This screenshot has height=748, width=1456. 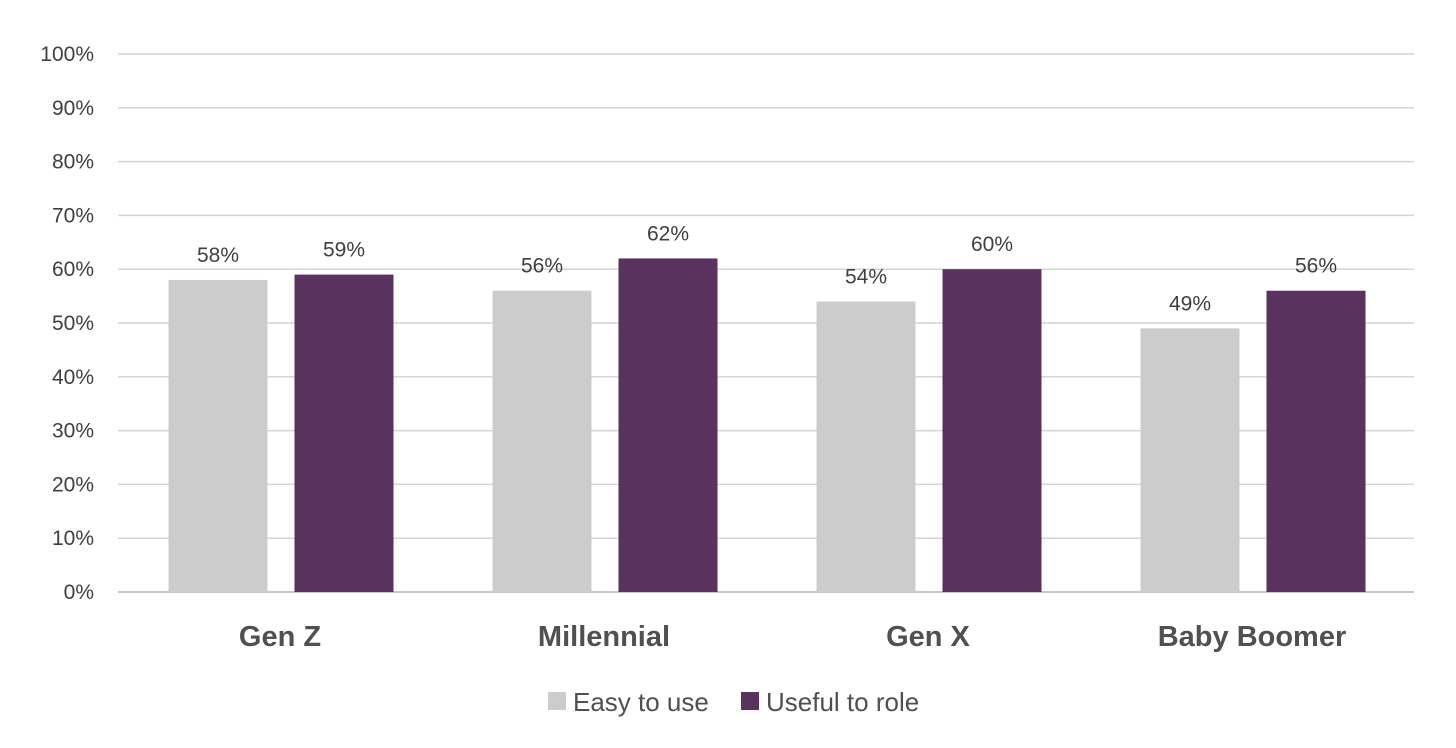 I want to click on data-label: 49%, so click(x=1190, y=303).